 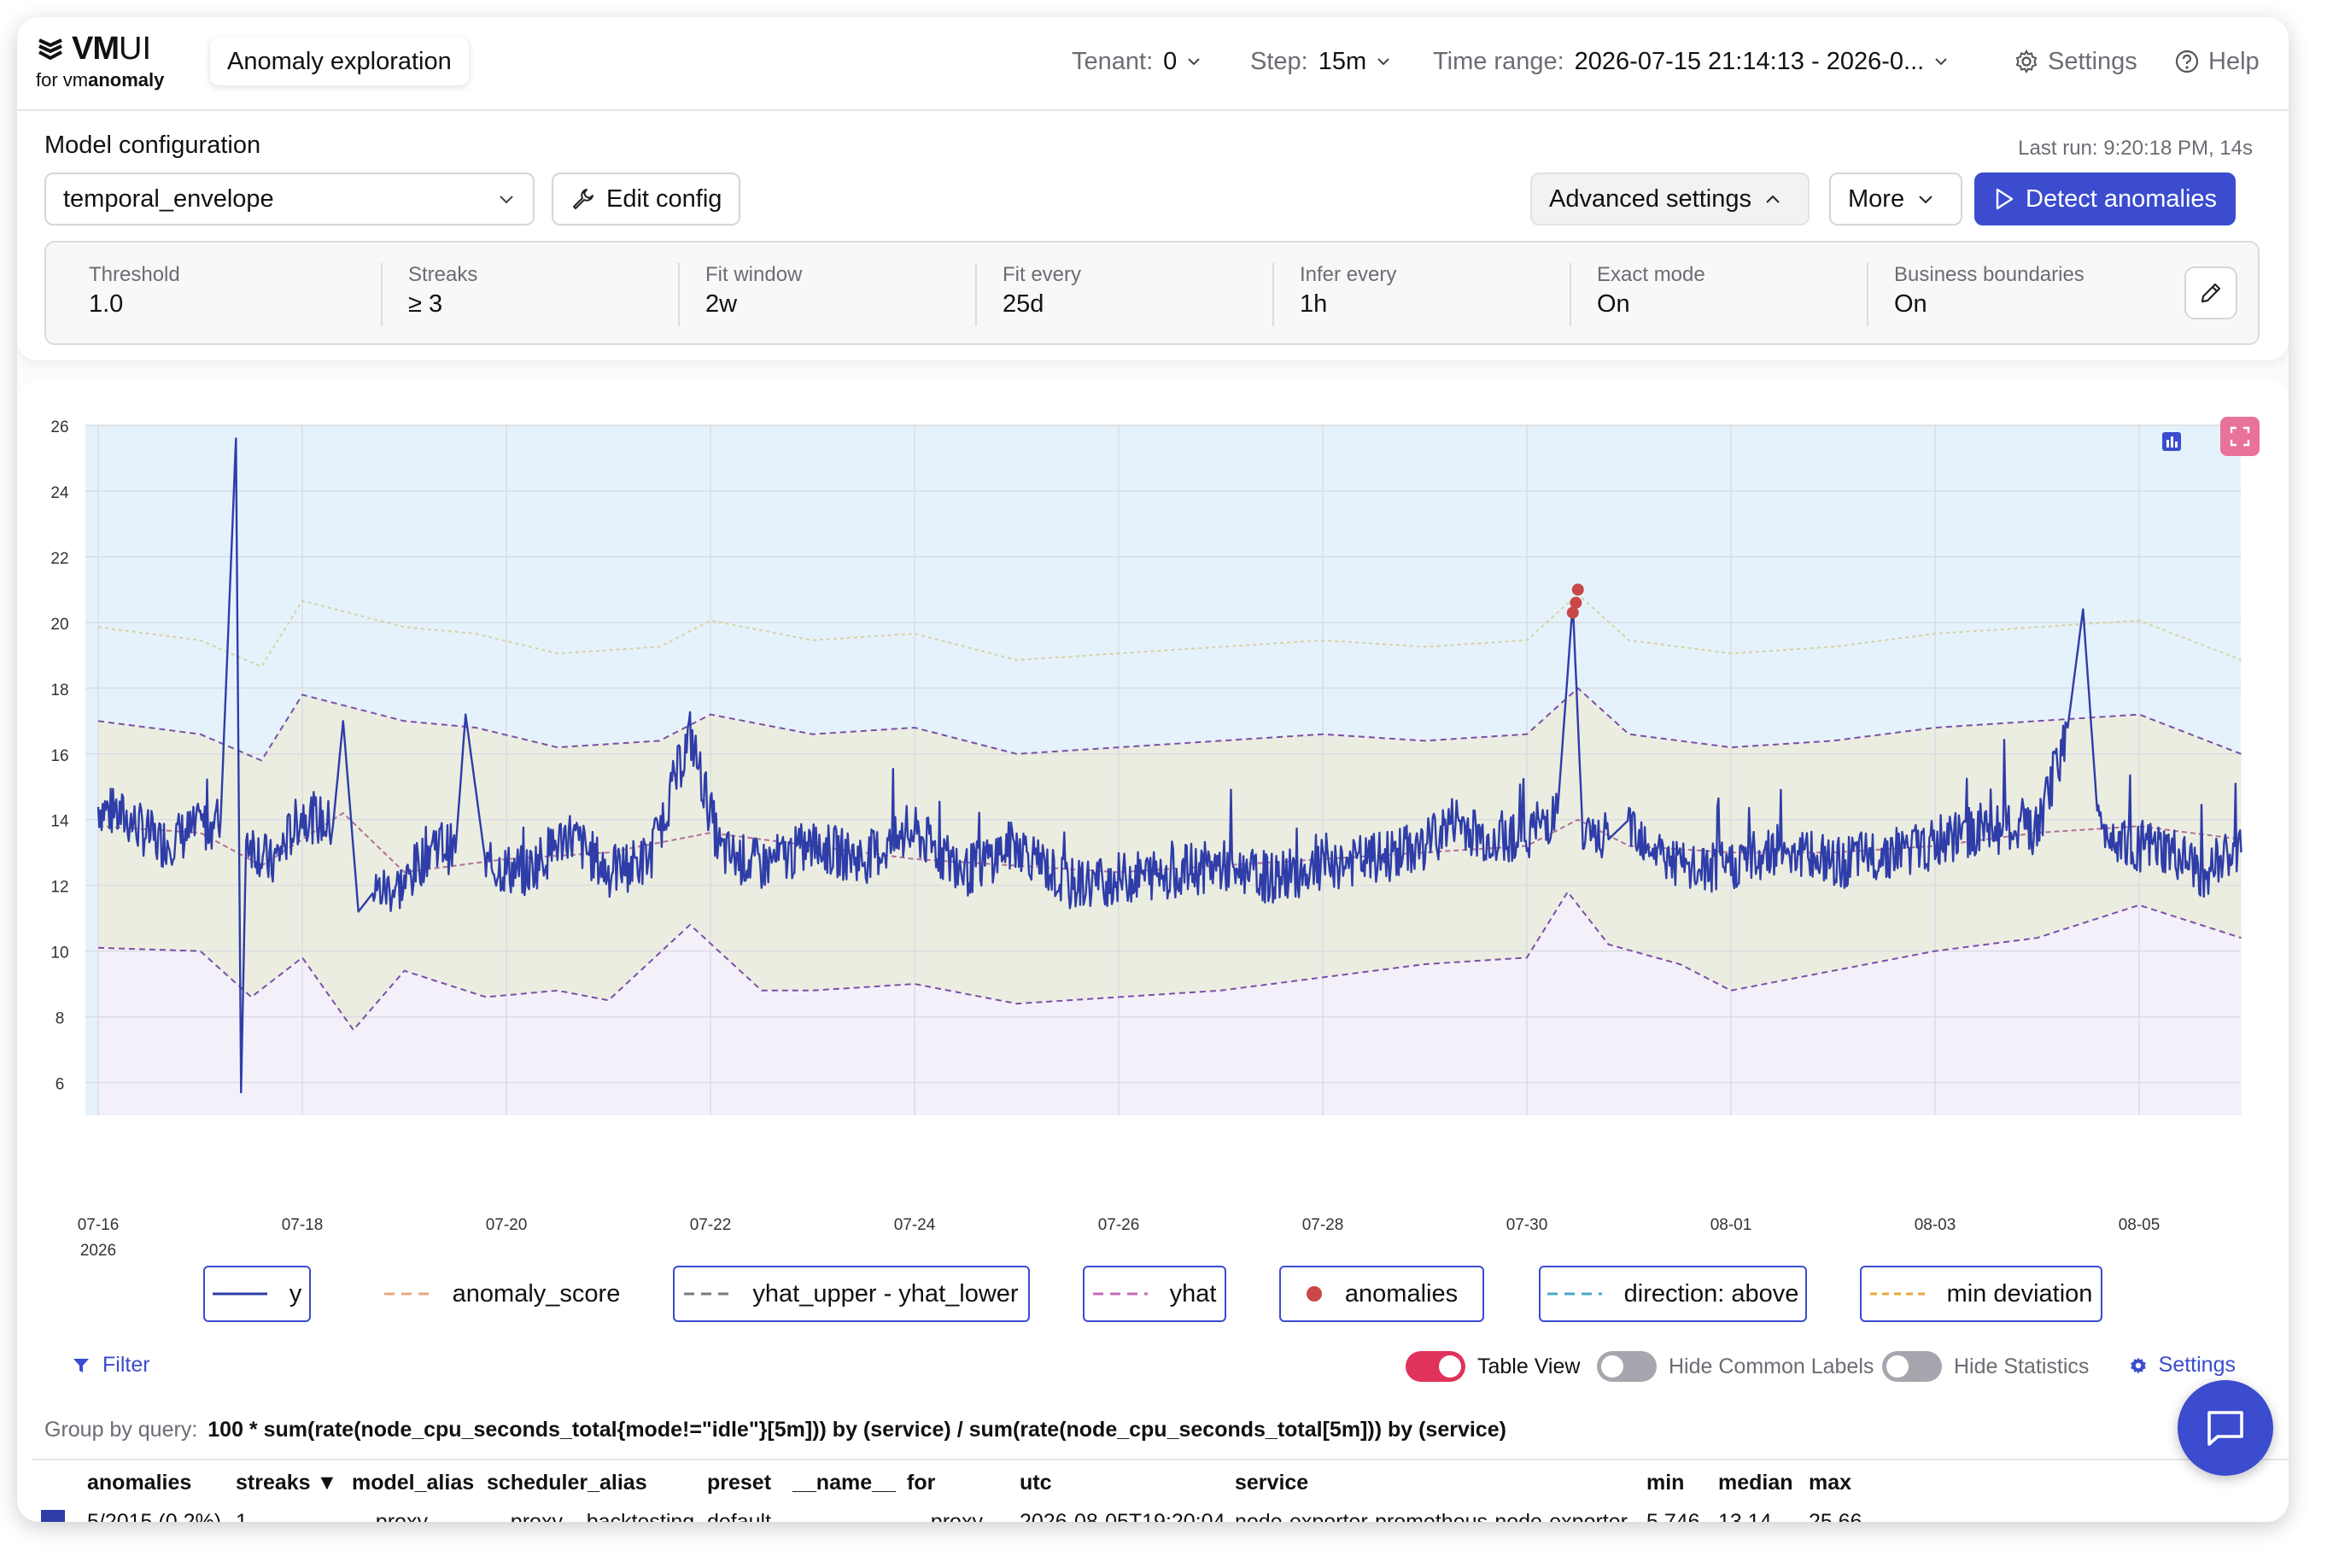 What do you see at coordinates (2122, 199) in the screenshot?
I see `detect-anomalies-label: Detect anomalies` at bounding box center [2122, 199].